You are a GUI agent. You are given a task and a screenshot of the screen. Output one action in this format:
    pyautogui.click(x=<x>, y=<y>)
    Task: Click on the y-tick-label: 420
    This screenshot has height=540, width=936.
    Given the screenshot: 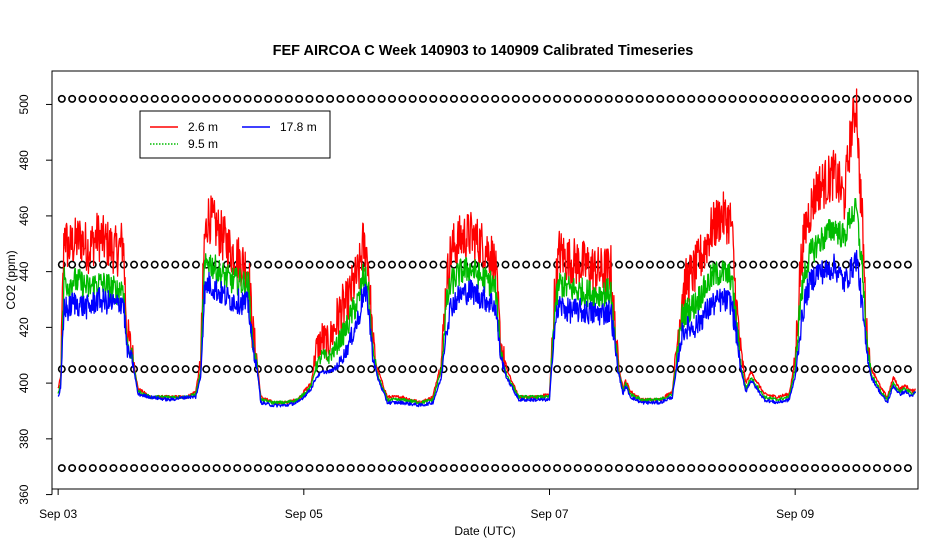 What is the action you would take?
    pyautogui.click(x=24, y=327)
    